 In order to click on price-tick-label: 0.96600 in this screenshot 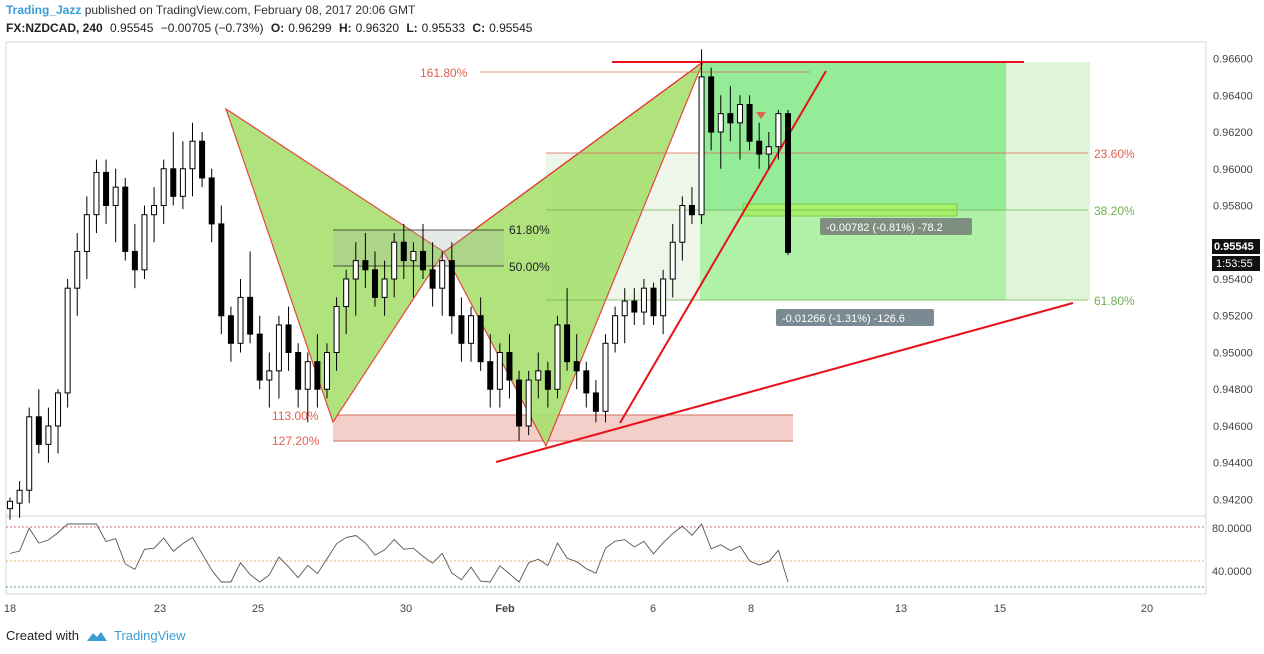, I will do `click(1233, 60)`.